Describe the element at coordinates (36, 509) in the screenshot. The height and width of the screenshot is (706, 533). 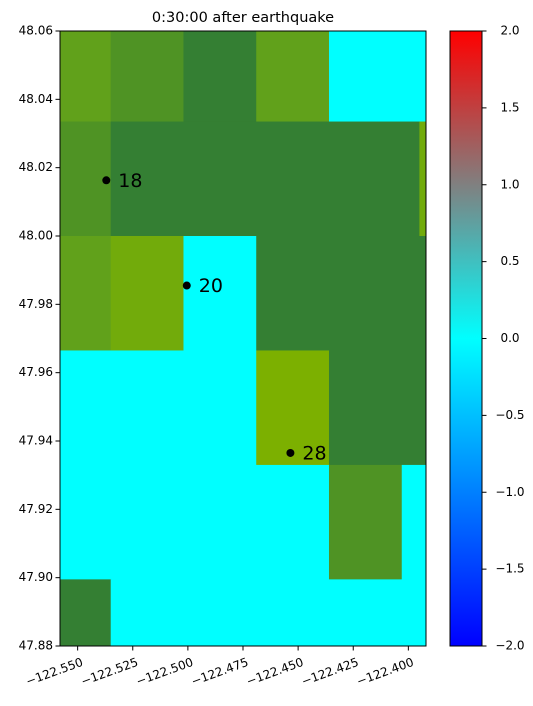
I see `y-tick-label: 47.92` at that location.